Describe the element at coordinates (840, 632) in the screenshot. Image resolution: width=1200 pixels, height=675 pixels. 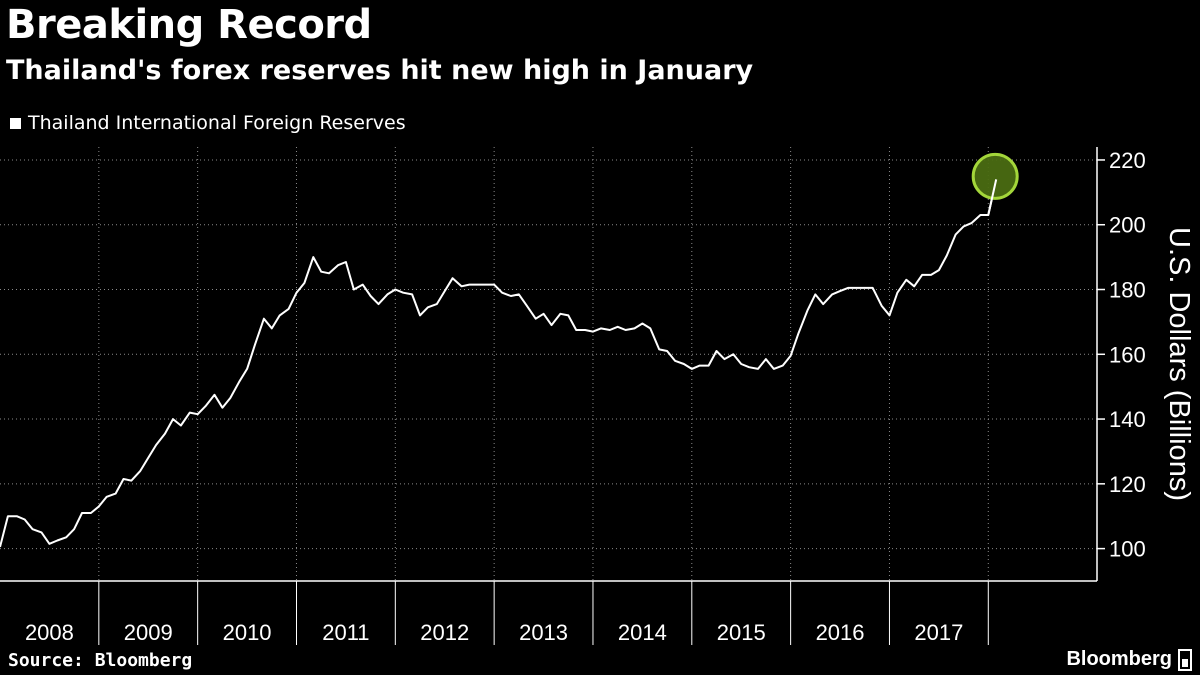
I see `x-tick-label: 2016` at that location.